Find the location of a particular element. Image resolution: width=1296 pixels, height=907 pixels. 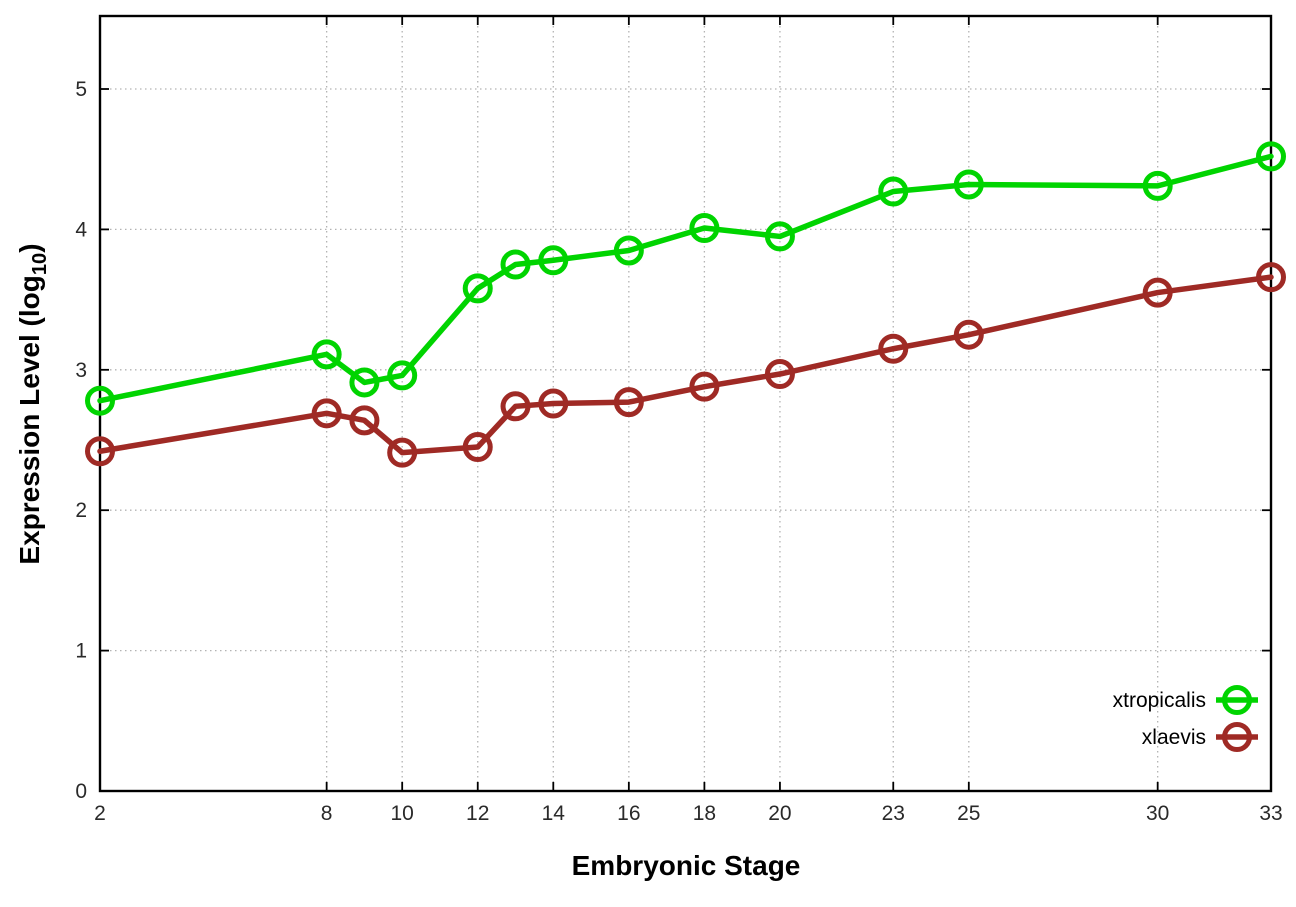

x-tick-label-33: 33 is located at coordinates (1270, 813).